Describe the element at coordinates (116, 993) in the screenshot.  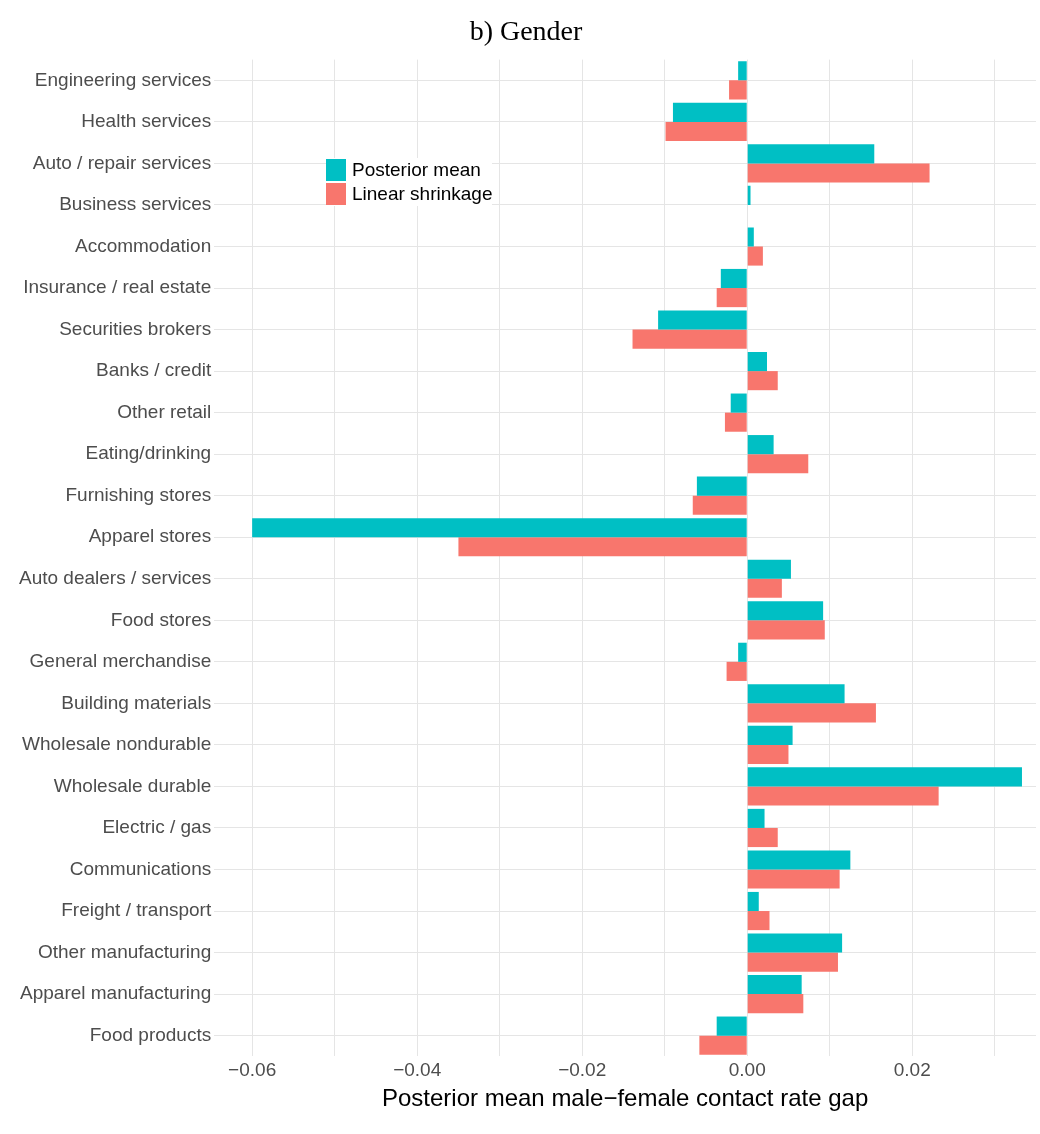
I see `y-tick-label: Apparel manufacturing` at that location.